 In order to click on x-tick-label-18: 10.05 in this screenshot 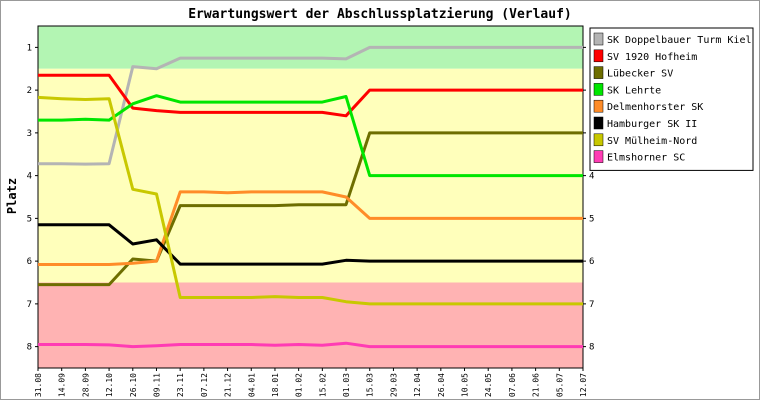, I will do `click(465, 385)`.